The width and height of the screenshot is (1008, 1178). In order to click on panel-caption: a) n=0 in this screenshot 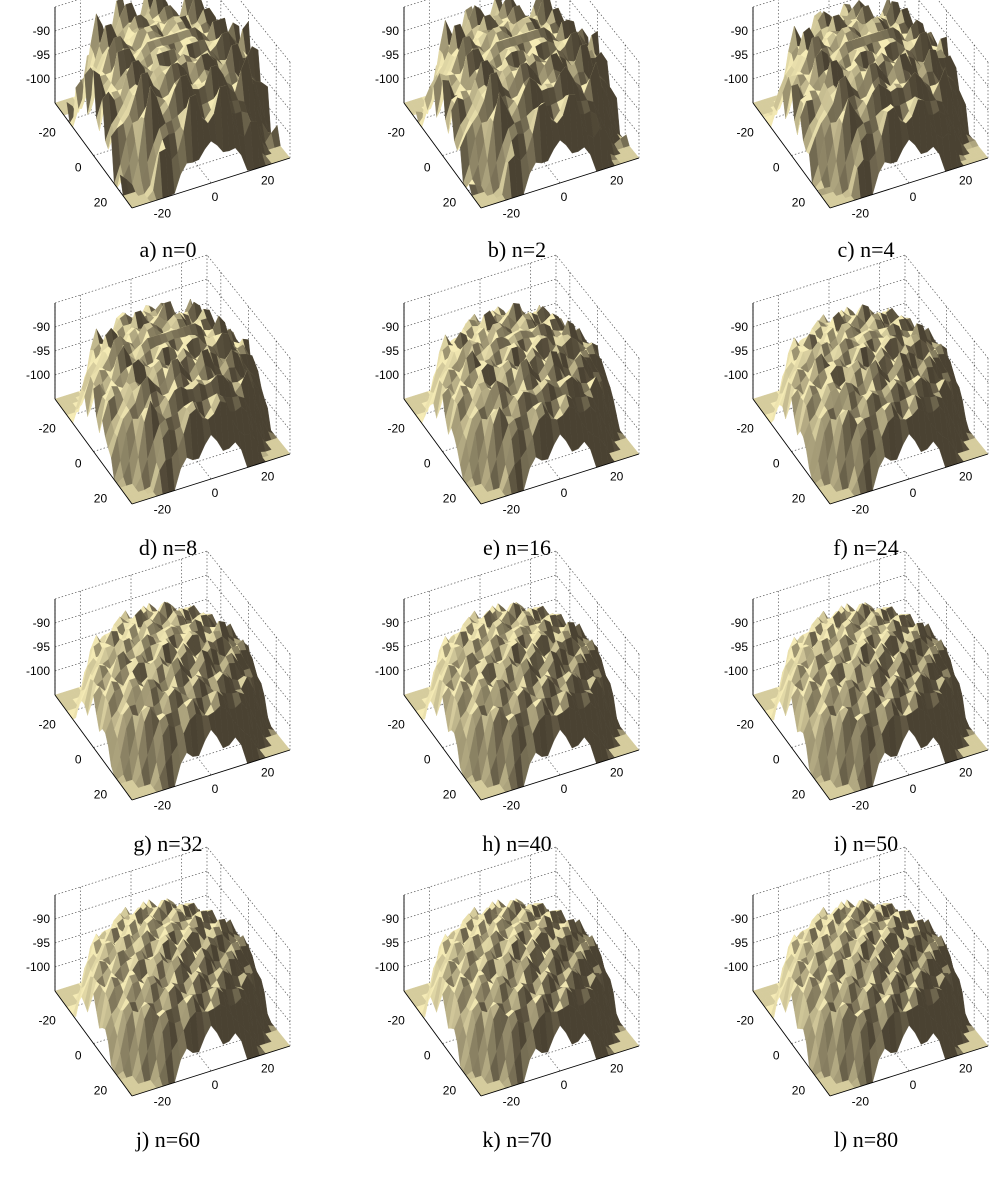, I will do `click(168, 250)`.